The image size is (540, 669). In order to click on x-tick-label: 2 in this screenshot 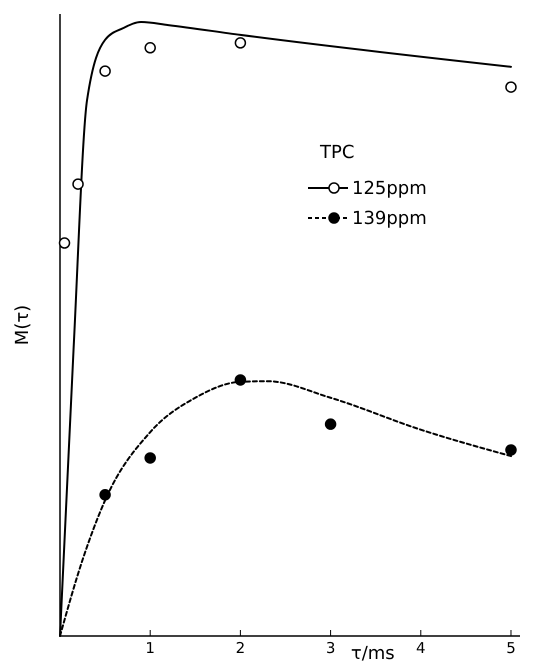, I will do `click(241, 648)`.